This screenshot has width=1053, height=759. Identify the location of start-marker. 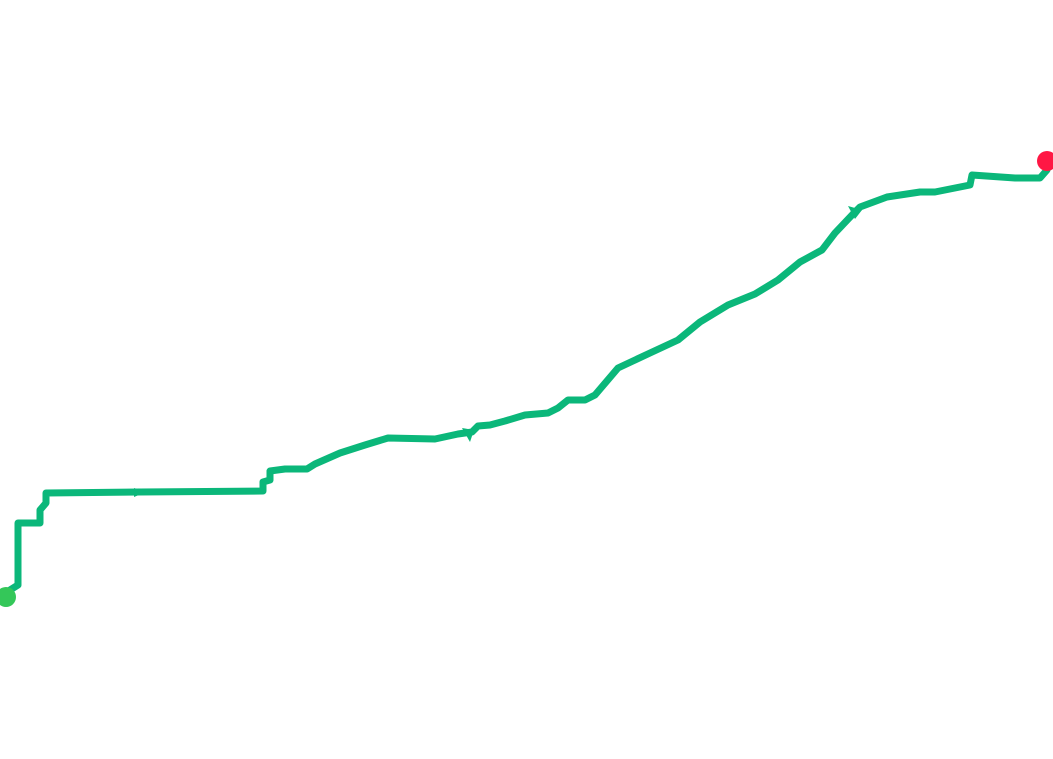
(8, 597).